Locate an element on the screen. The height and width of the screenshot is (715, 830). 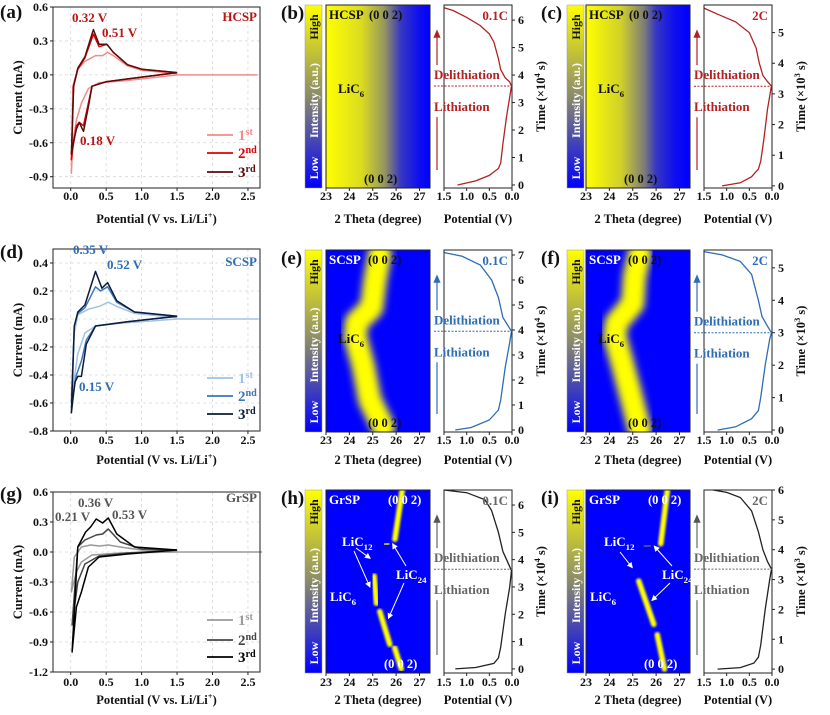
x-tick-label: 0.5 is located at coordinates (749, 440).